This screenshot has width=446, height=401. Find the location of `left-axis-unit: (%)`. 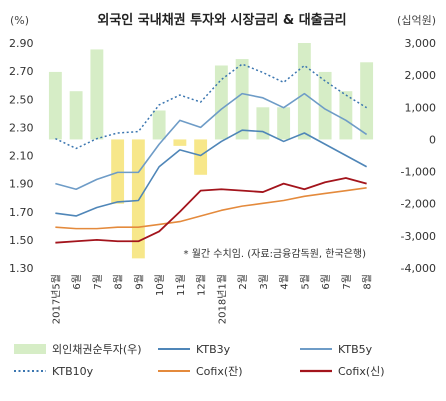

left-axis-unit: (%) is located at coordinates (19, 20).